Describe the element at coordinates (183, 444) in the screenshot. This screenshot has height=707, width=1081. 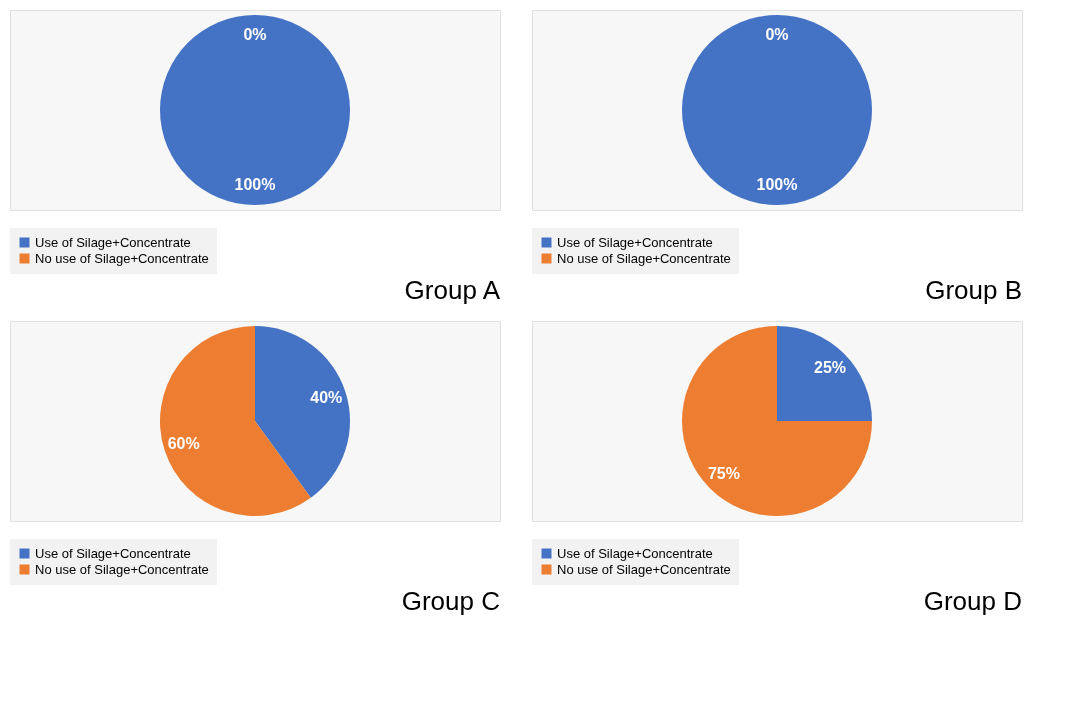
I see `data-label: 60%` at that location.